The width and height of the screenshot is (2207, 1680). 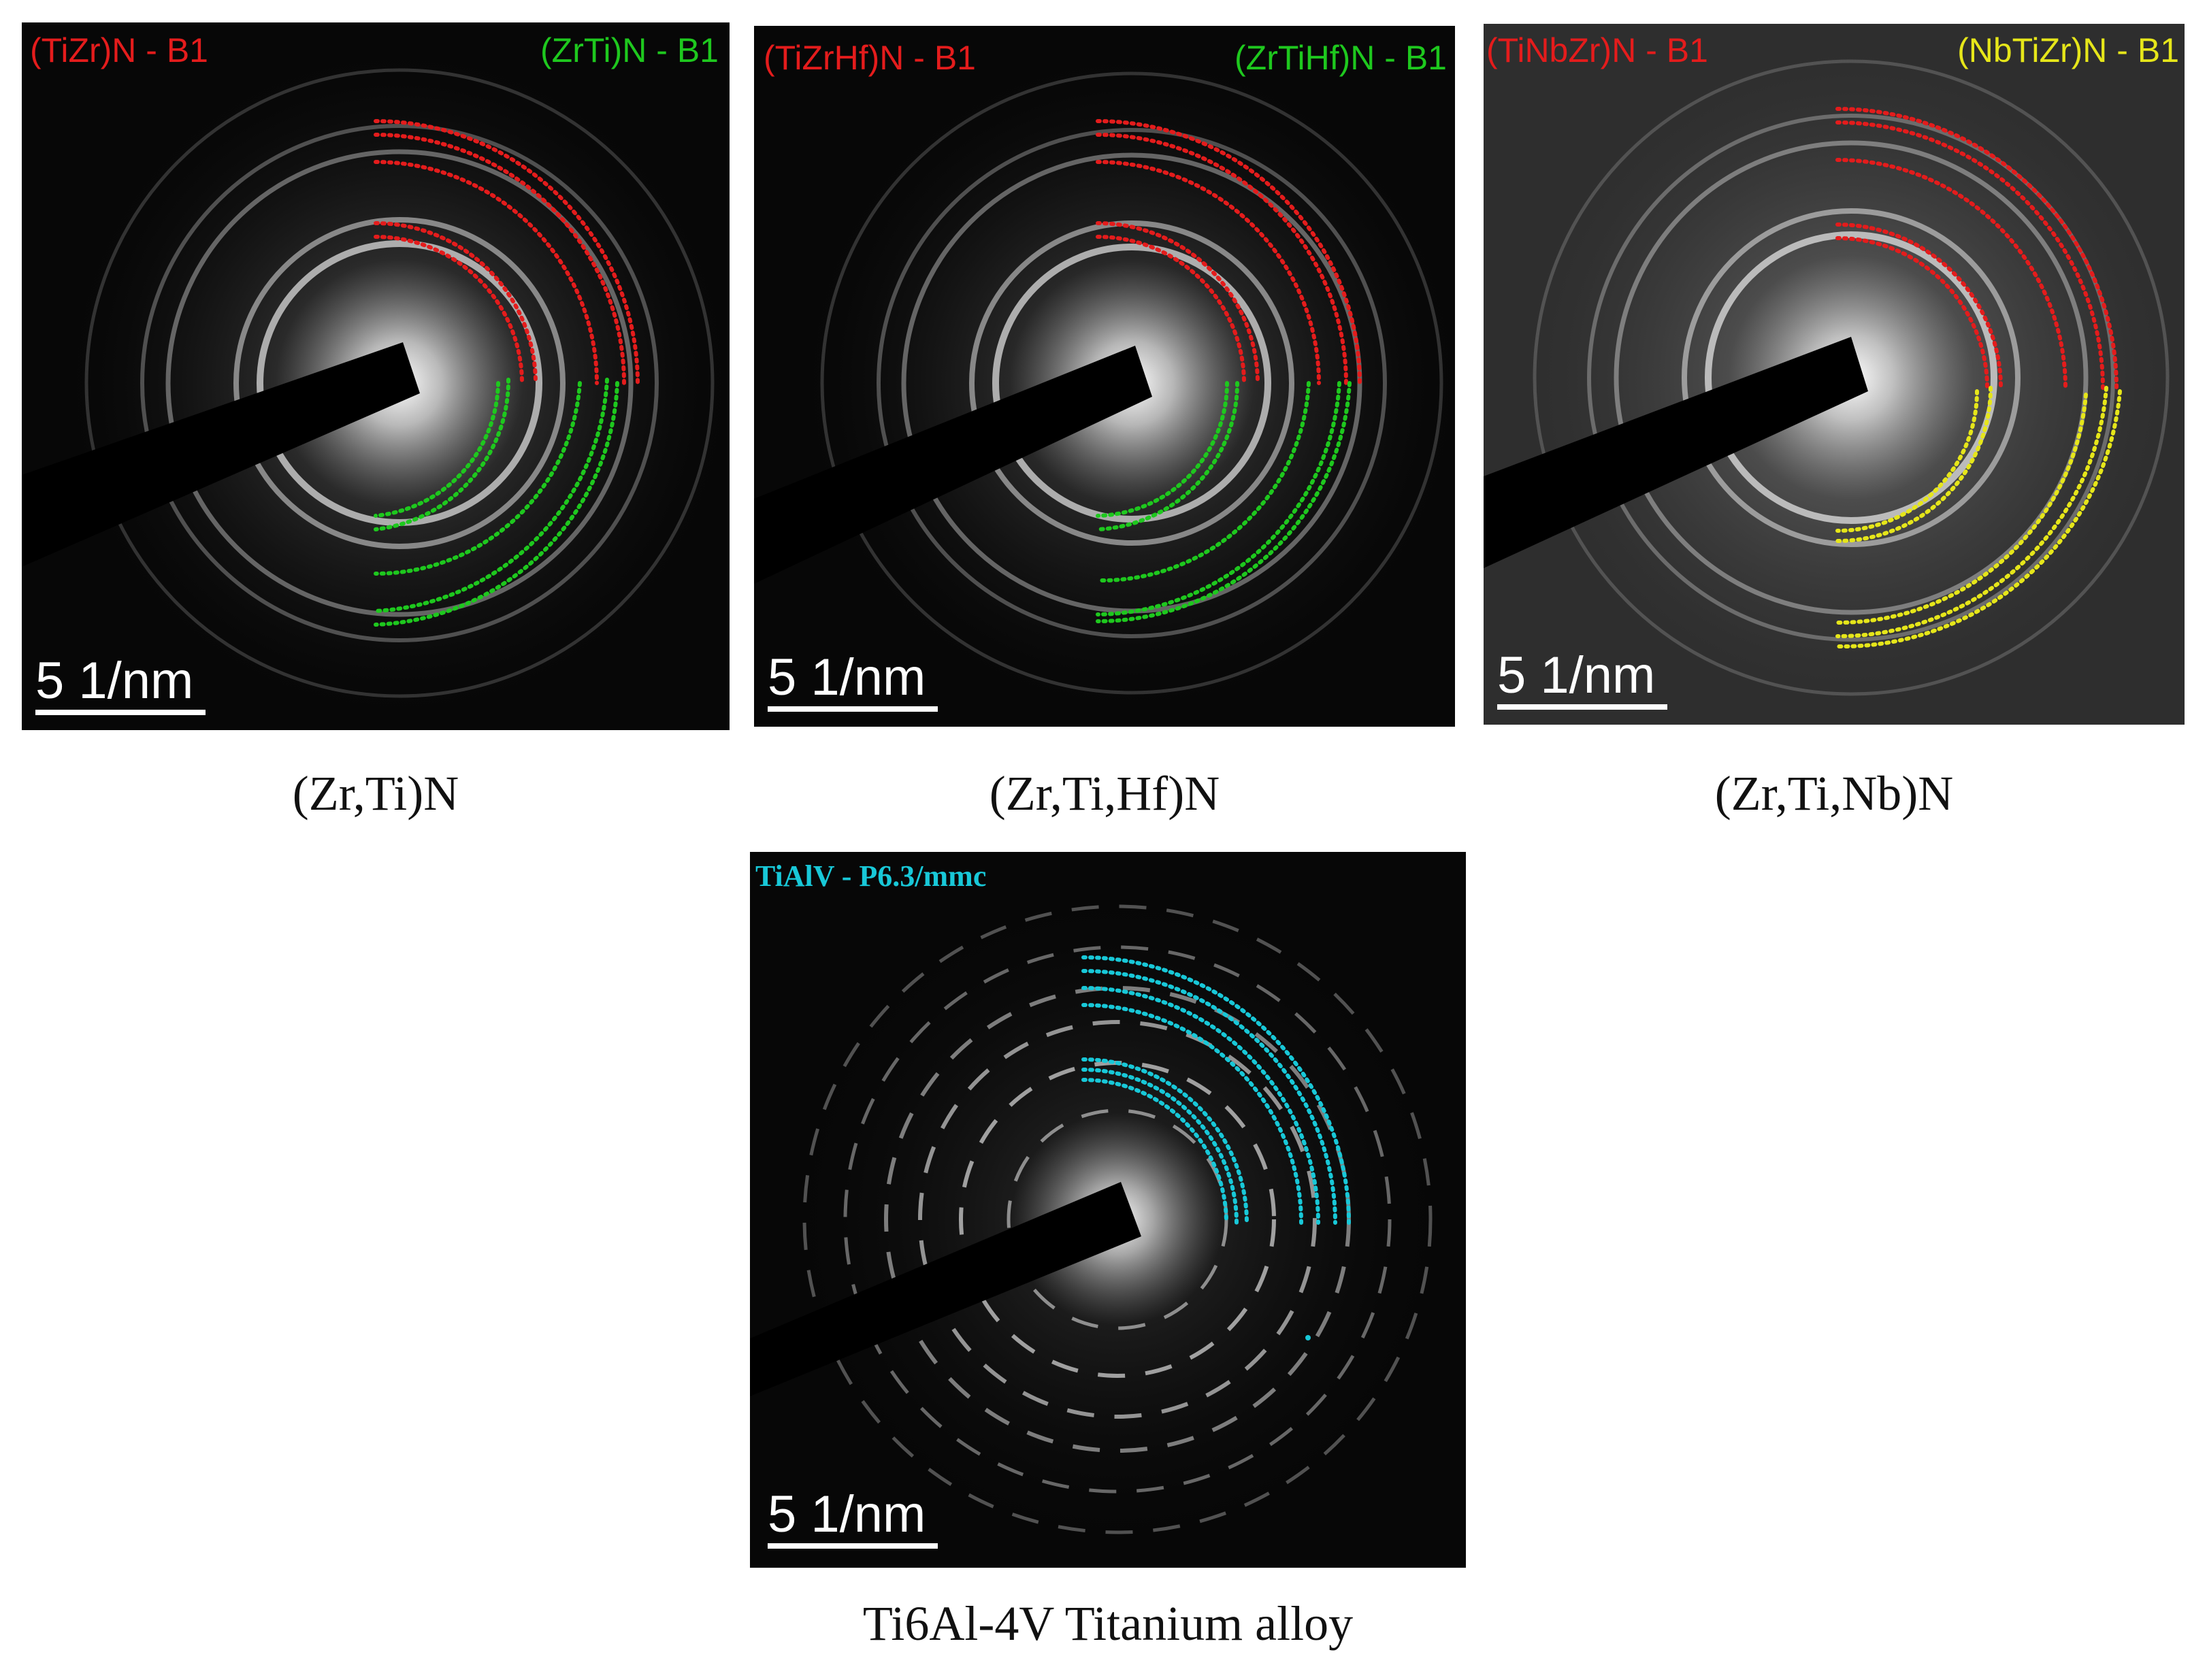 What do you see at coordinates (1597, 50) in the screenshot?
I see `phase-label-left: (TiNbZr)N - B1` at bounding box center [1597, 50].